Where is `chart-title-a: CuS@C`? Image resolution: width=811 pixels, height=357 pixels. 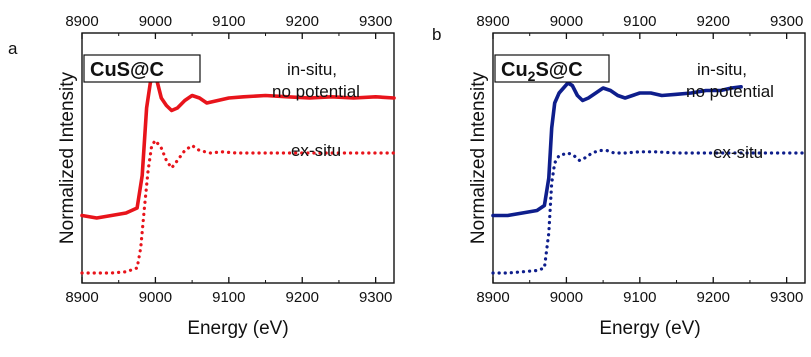
chart-title-a: CuS@C is located at coordinates (127, 70).